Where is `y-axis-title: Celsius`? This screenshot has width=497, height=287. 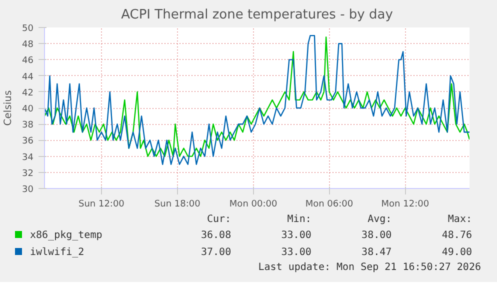 y-axis-title: Celsius is located at coordinates (8, 108).